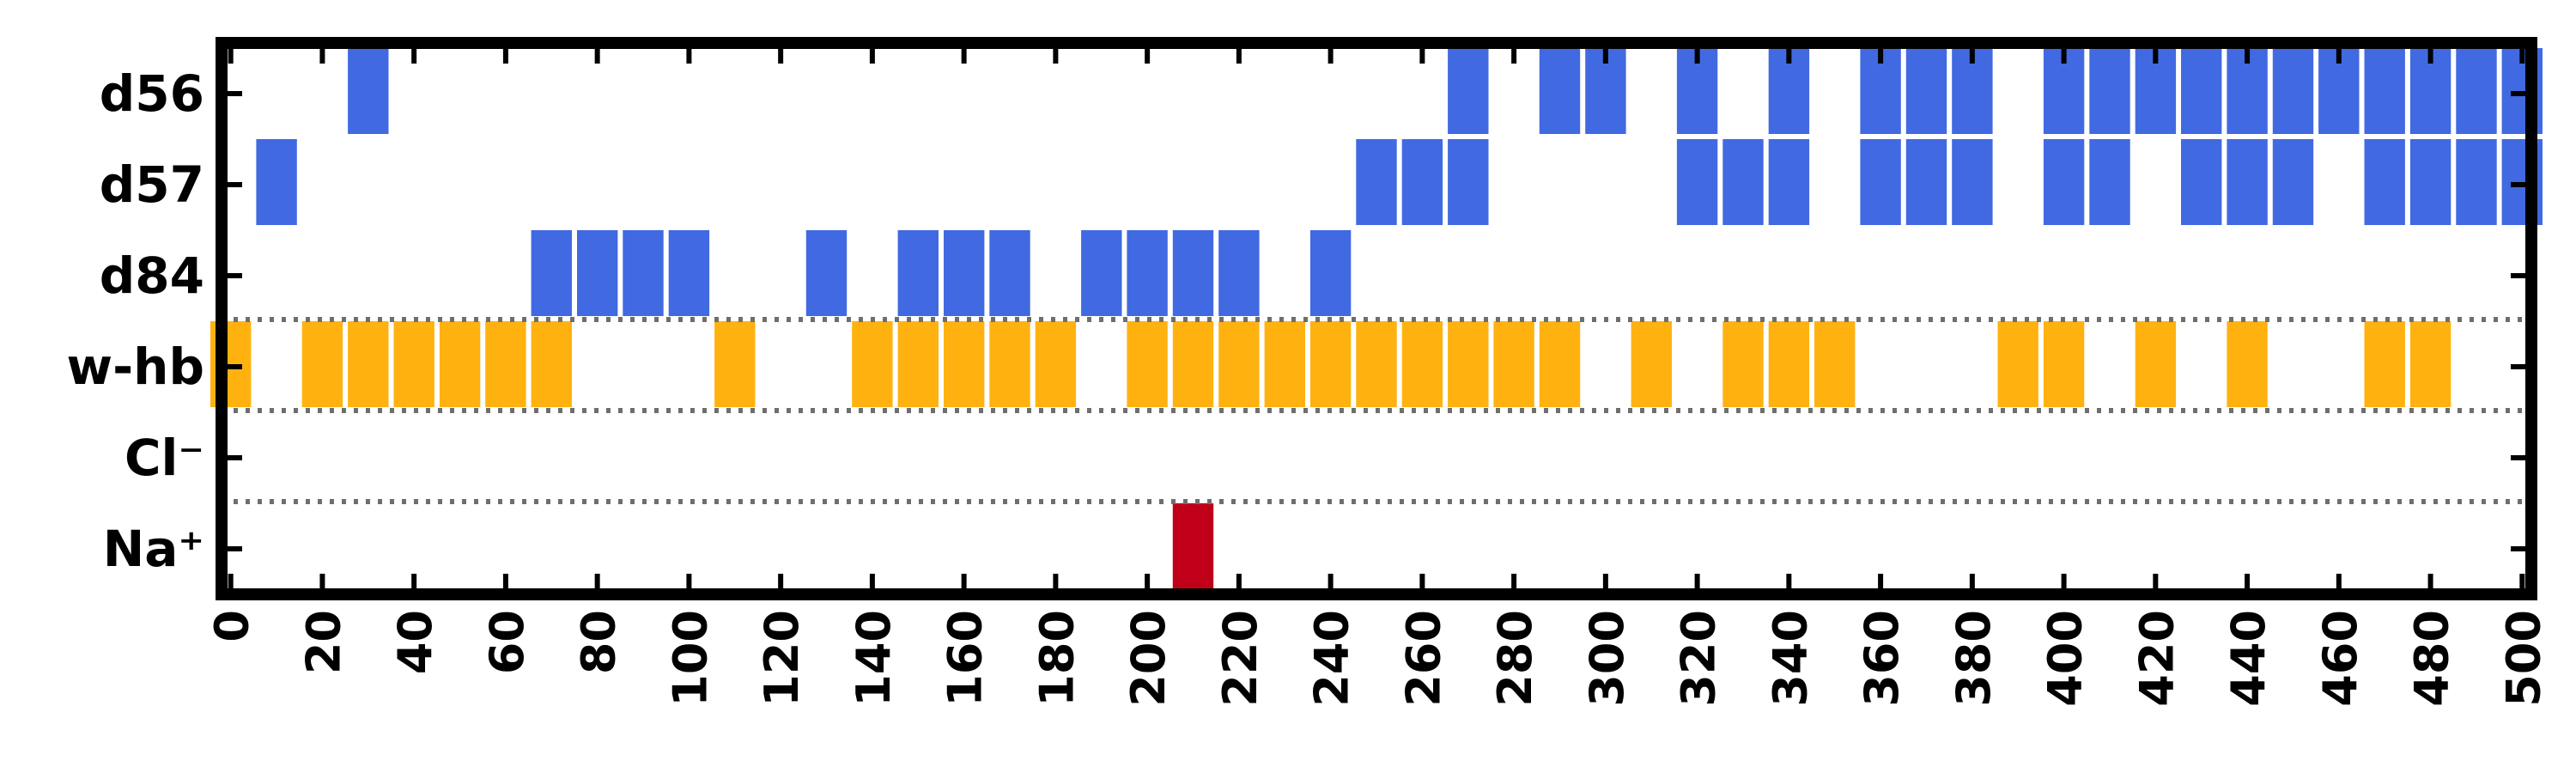 The width and height of the screenshot is (2576, 773). What do you see at coordinates (1193, 546) in the screenshot?
I see `event-bar-Na⁺-210` at bounding box center [1193, 546].